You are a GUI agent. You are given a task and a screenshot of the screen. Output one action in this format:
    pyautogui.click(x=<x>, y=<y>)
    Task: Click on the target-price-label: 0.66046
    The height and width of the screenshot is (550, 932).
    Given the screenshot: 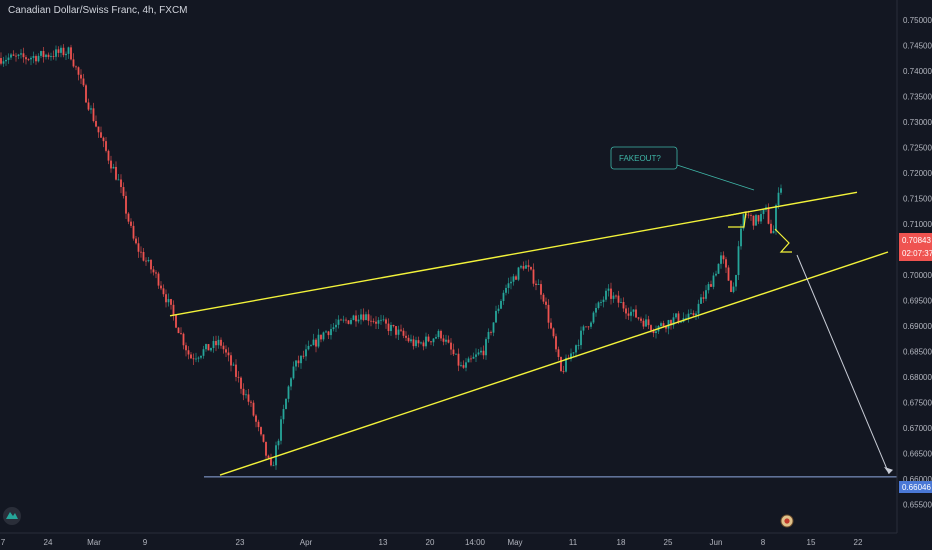 What is the action you would take?
    pyautogui.click(x=916, y=487)
    